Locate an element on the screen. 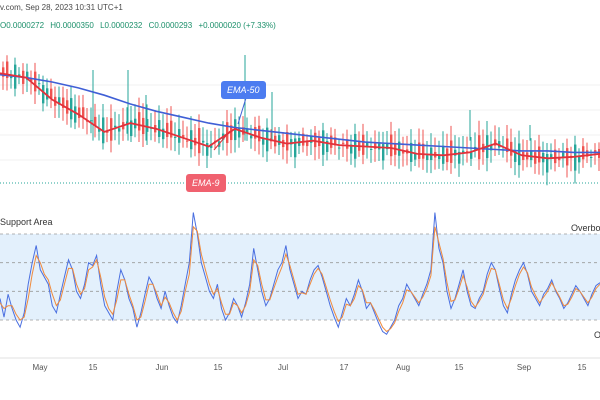 The height and width of the screenshot is (400, 600). chart-info: v.com, Sep 28, 2023 10:31 UTC+1 is located at coordinates (61, 7).